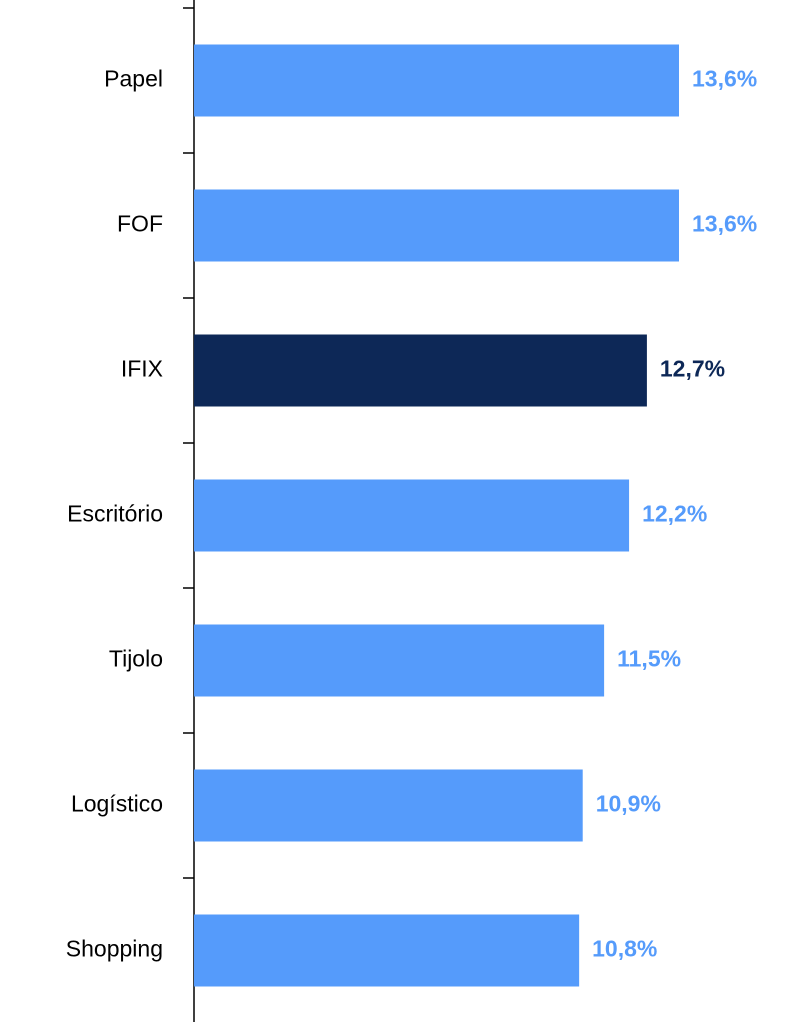 This screenshot has width=803, height=1022. What do you see at coordinates (136, 659) in the screenshot?
I see `category-label: Tijolo` at bounding box center [136, 659].